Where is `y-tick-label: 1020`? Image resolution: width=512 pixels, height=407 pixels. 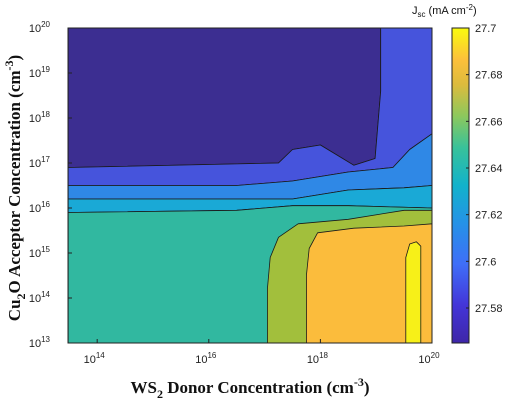
y-tick-label: 1020 is located at coordinates (40, 27).